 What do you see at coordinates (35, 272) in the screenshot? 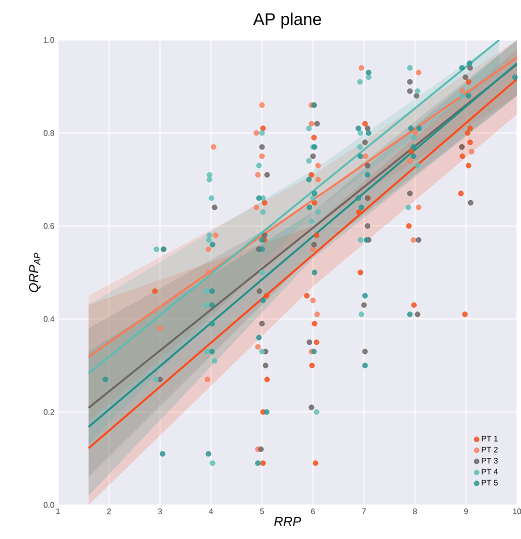
I see `y-axis-title: QRP$_{AP}$` at bounding box center [35, 272].